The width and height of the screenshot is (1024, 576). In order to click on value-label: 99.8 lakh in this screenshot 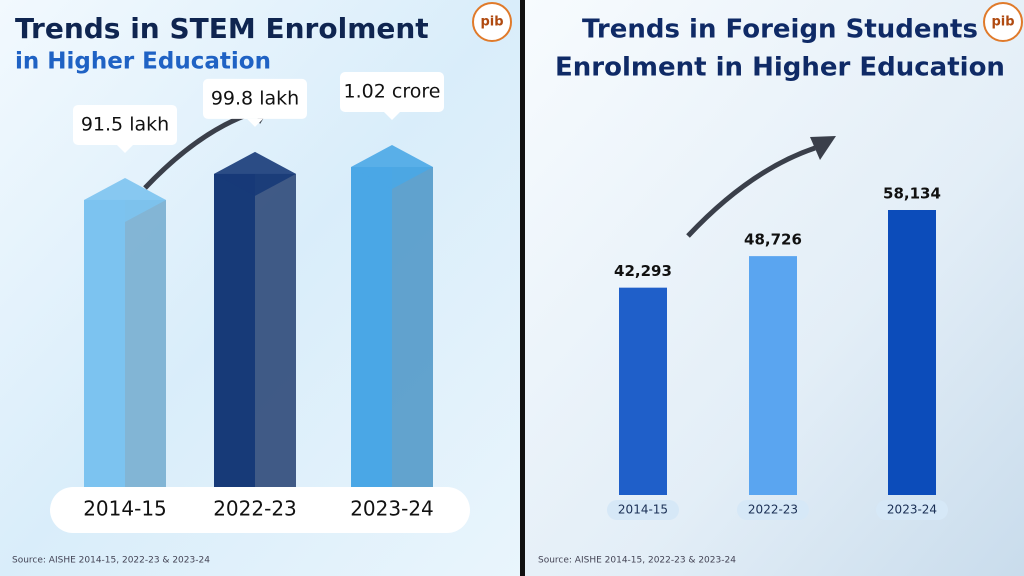, I will do `click(255, 98)`.